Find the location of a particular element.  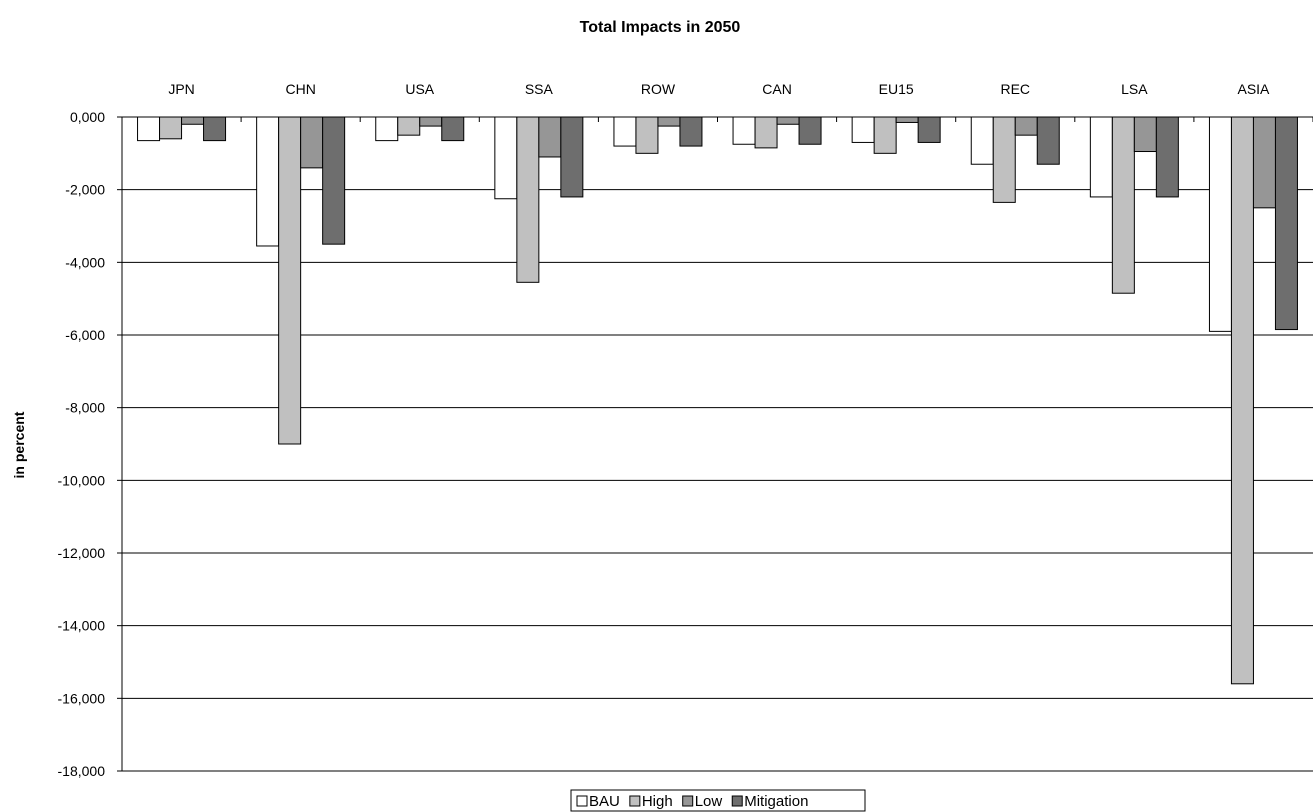

legend-box is located at coordinates (718, 800).